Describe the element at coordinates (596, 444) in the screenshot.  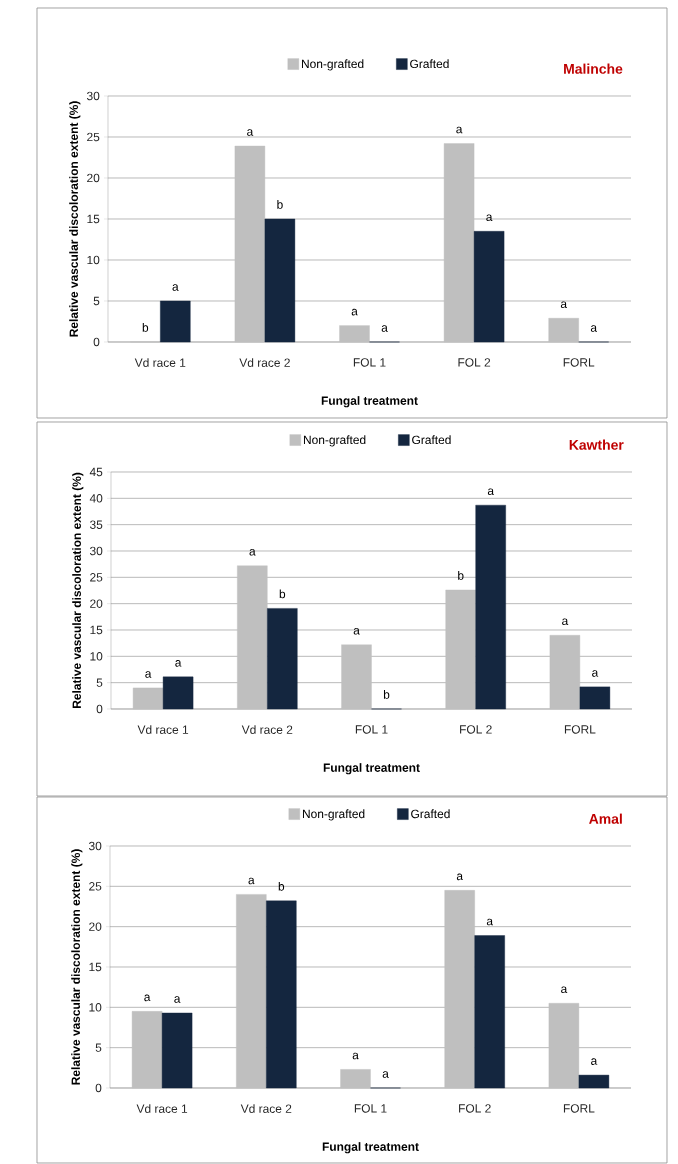
I see `chart-title: Kawther` at that location.